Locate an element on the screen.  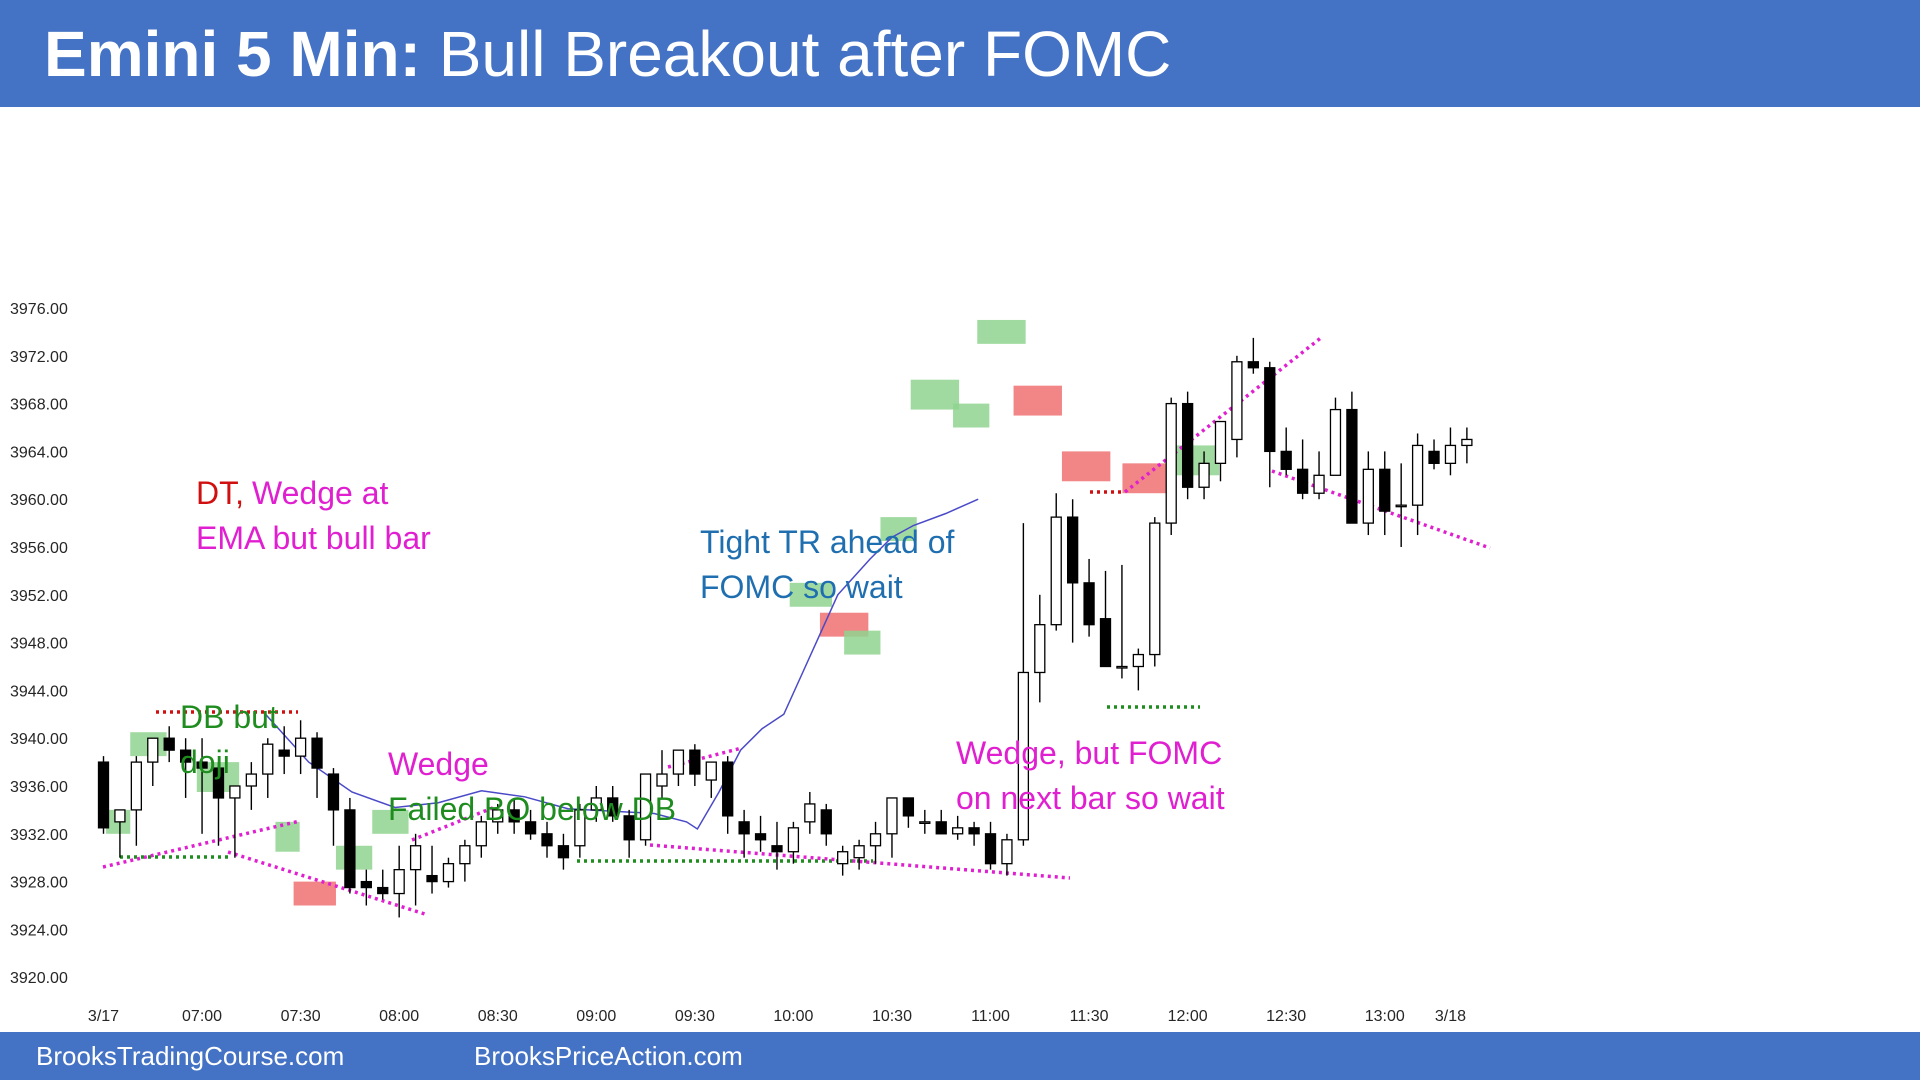
annotation-db1: DB but is located at coordinates (229, 717).